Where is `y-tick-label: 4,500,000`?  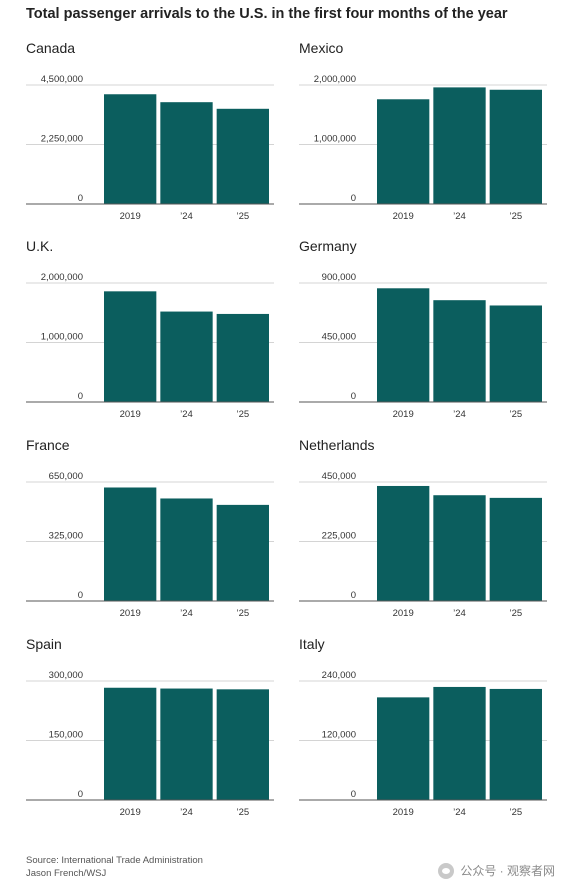
y-tick-label: 4,500,000 is located at coordinates (62, 79).